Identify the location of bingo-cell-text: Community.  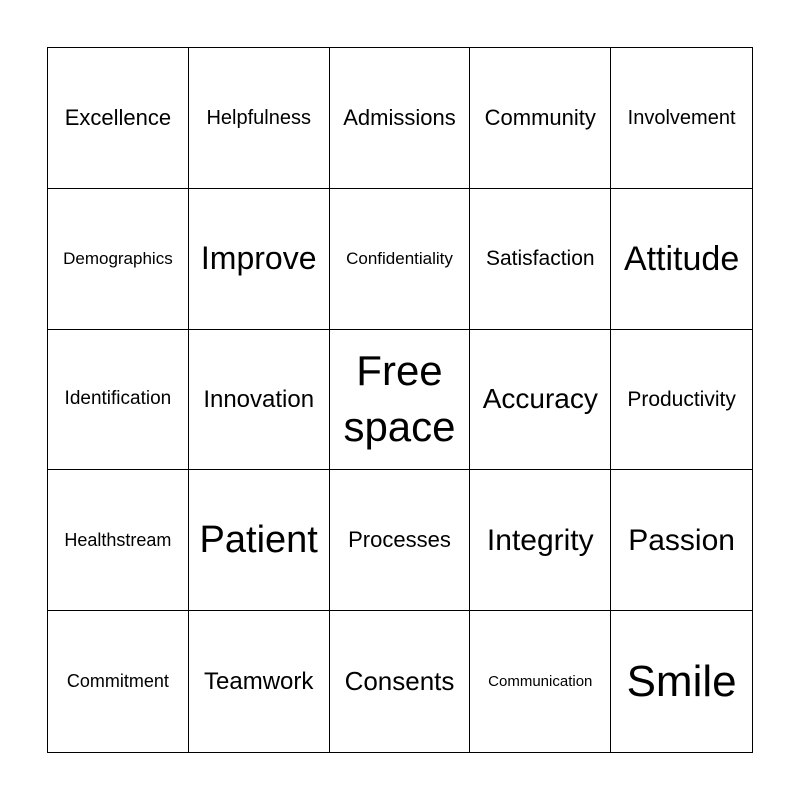
(540, 117).